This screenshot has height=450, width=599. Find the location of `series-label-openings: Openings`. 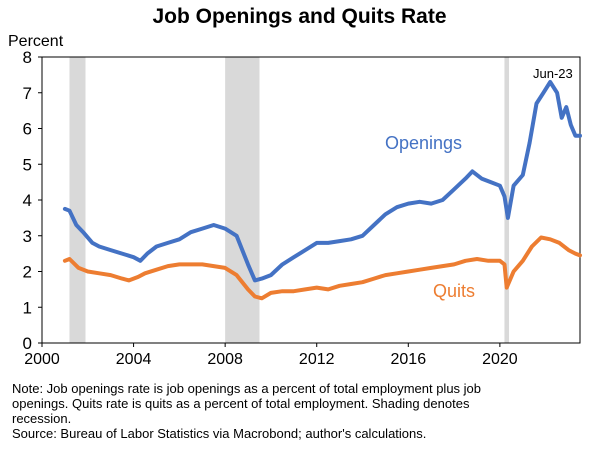

series-label-openings: Openings is located at coordinates (423, 143).